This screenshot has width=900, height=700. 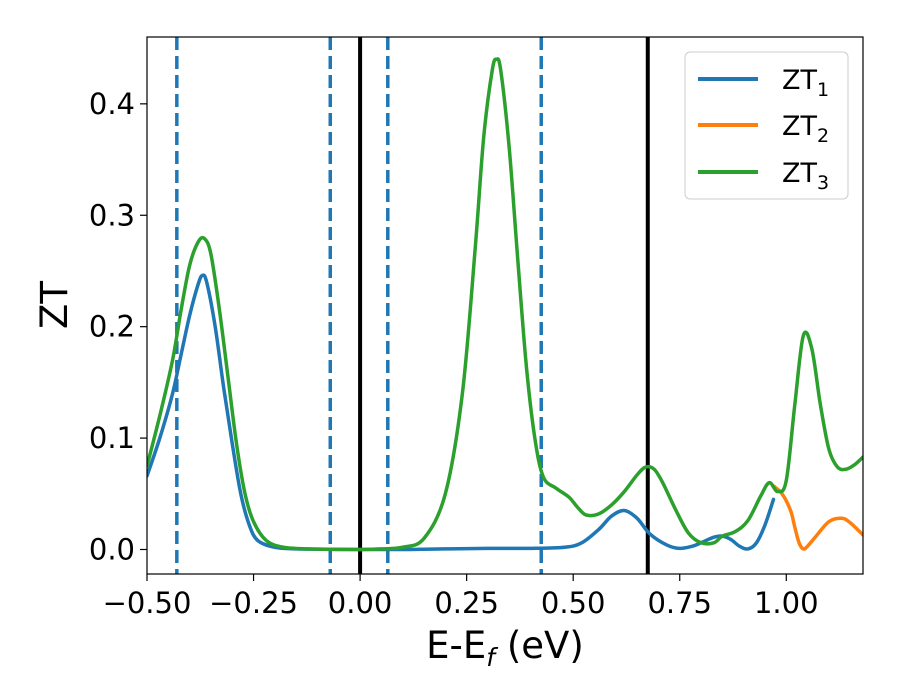 I want to click on legend-label-zt3-sub: 3, so click(x=823, y=183).